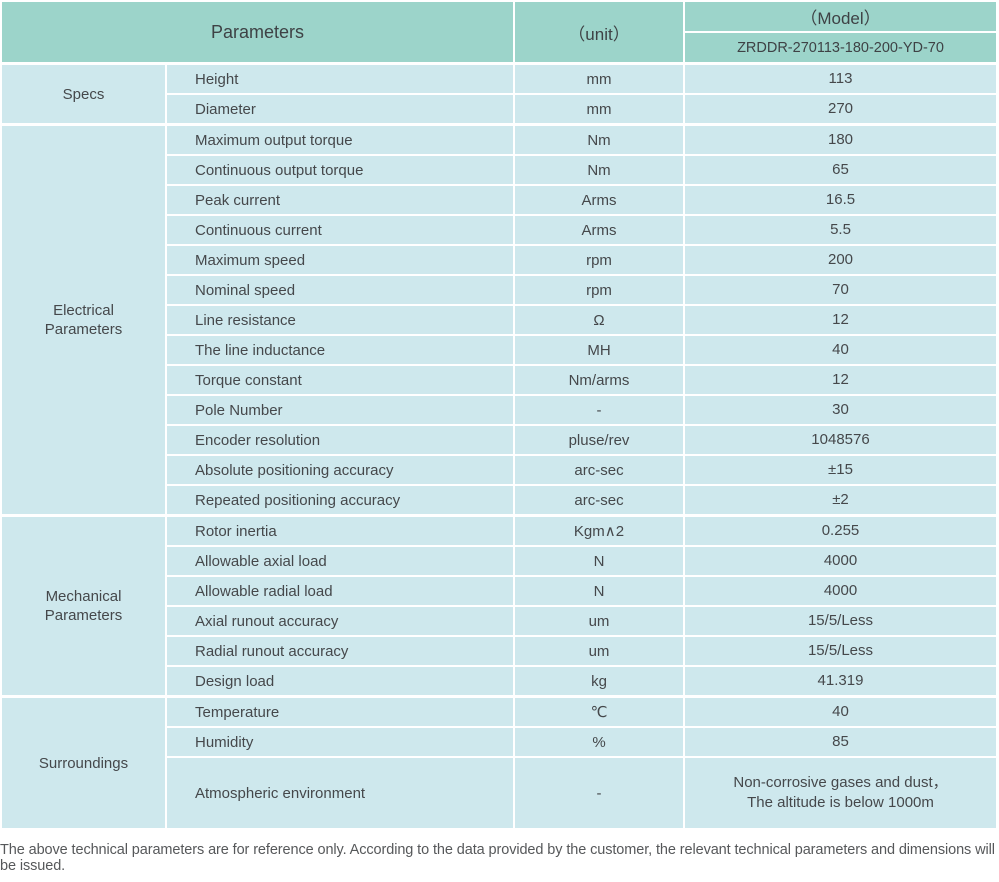 The width and height of the screenshot is (999, 882). Describe the element at coordinates (840, 561) in the screenshot. I see `value-cell: 4000` at that location.